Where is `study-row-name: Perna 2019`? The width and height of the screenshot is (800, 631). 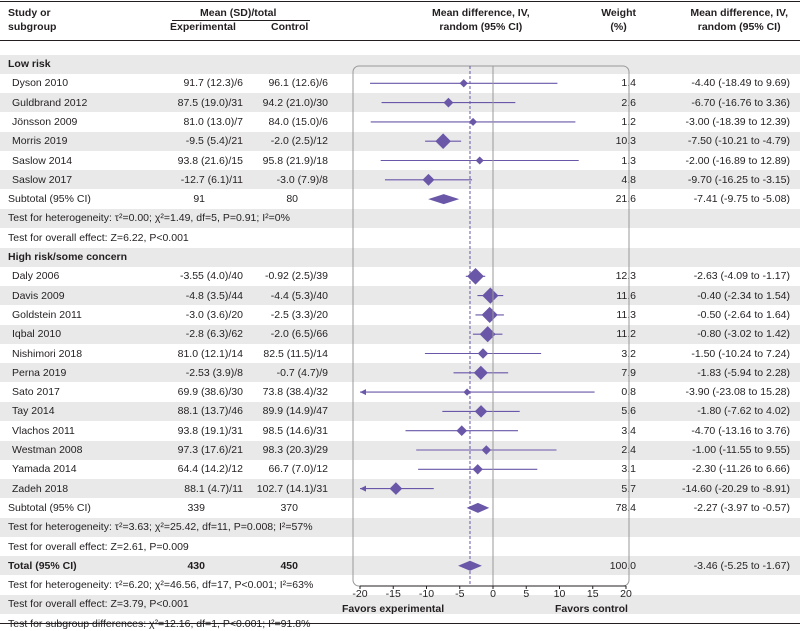 study-row-name: Perna 2019 is located at coordinates (39, 372).